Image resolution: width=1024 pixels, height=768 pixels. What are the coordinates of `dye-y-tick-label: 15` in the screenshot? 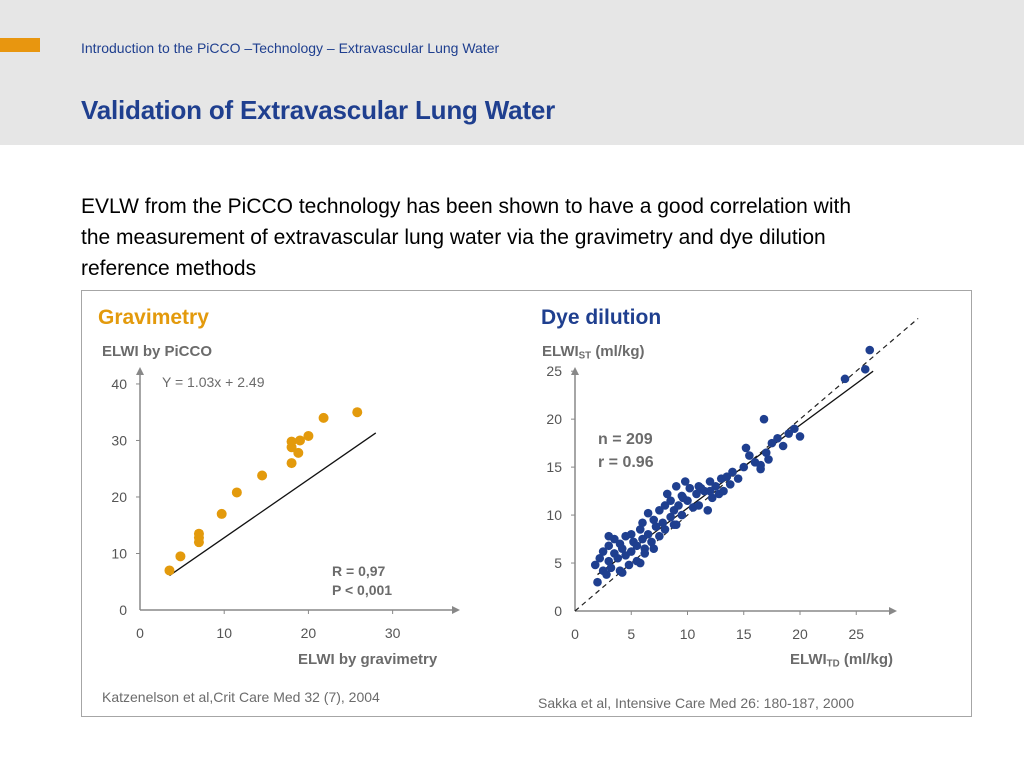 It's located at (554, 467).